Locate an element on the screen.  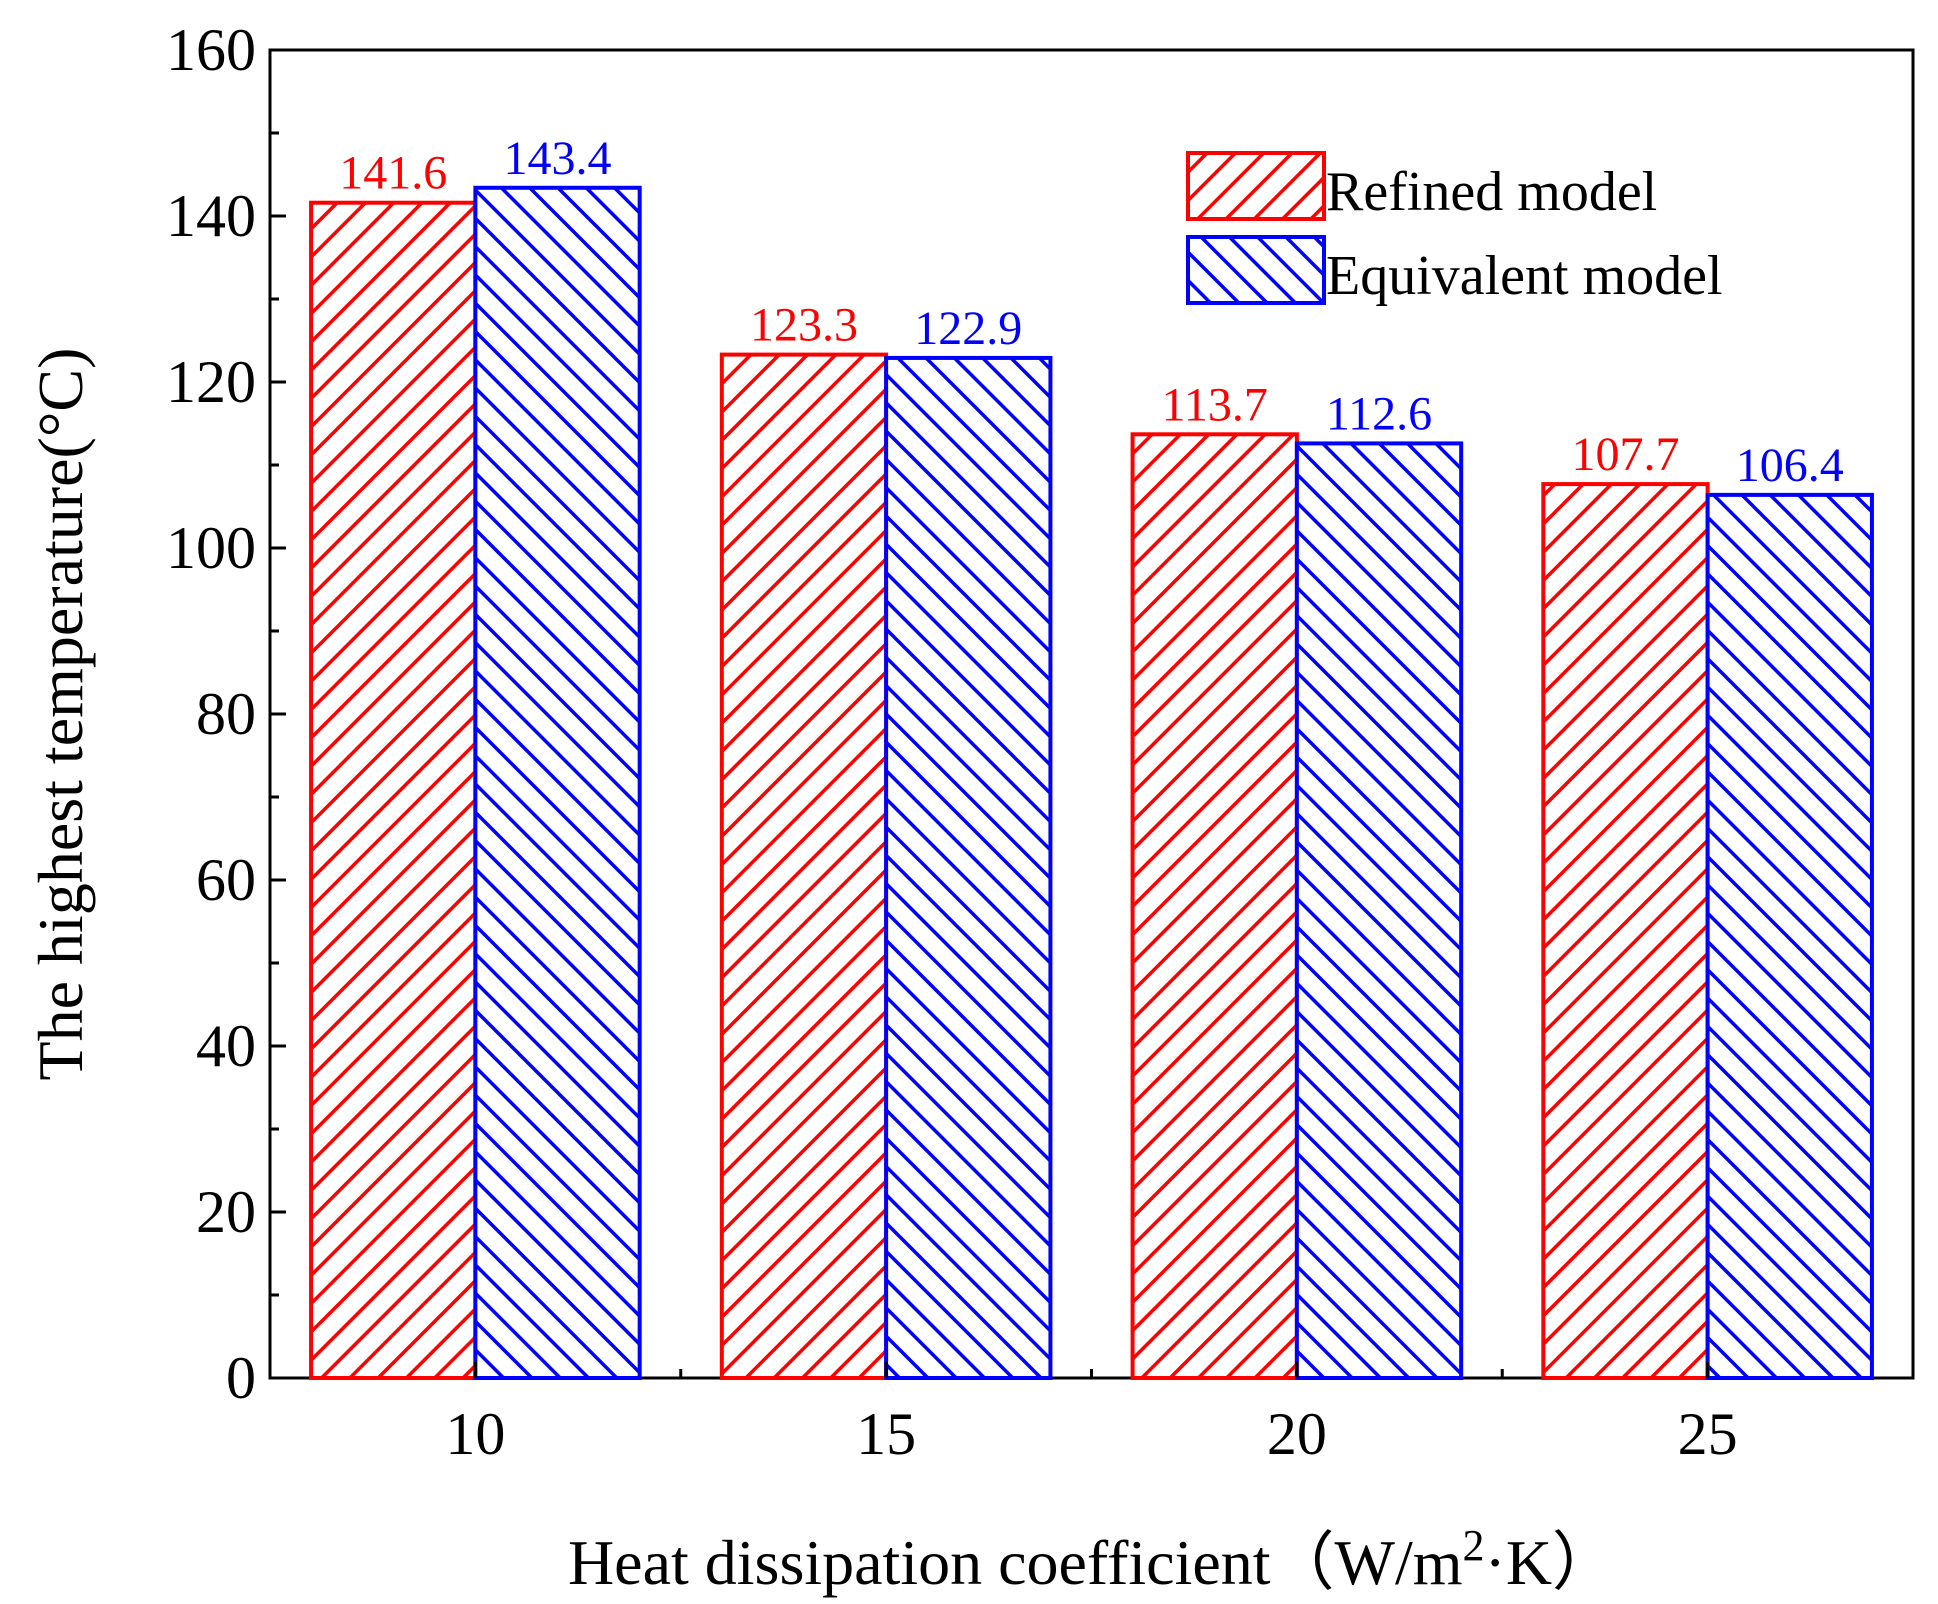
data-label-equivalent-25: 106.4 is located at coordinates (1790, 465).